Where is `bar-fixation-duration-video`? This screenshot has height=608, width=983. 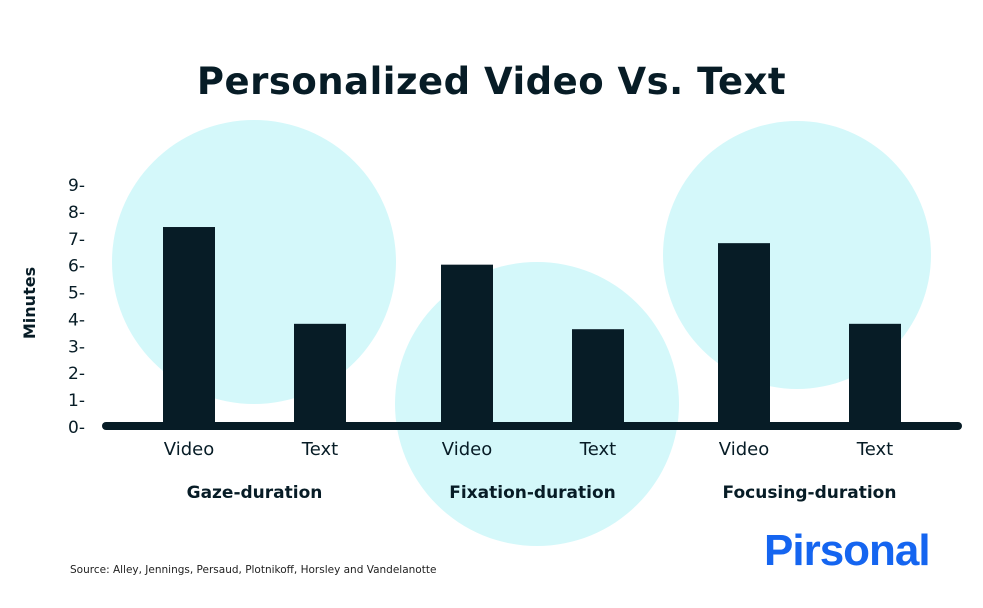
bar-fixation-duration-video is located at coordinates (467, 345).